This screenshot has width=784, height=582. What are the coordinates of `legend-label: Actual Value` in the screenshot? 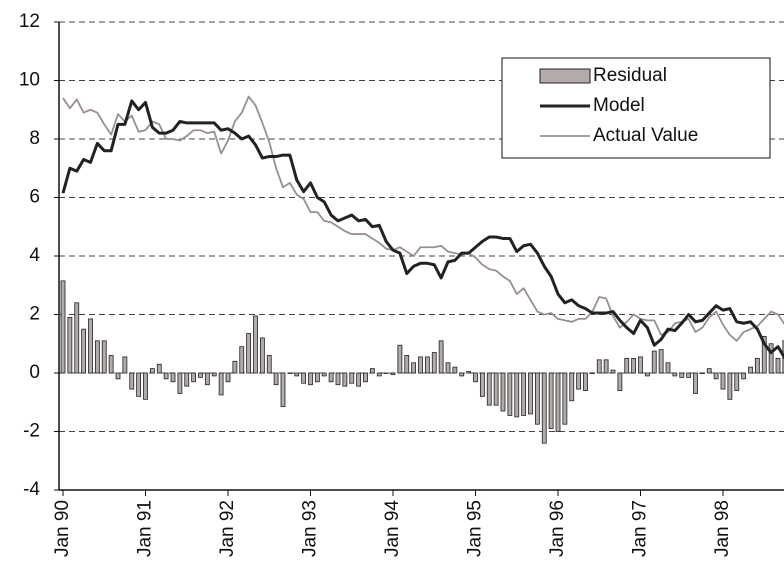 It's located at (645, 135).